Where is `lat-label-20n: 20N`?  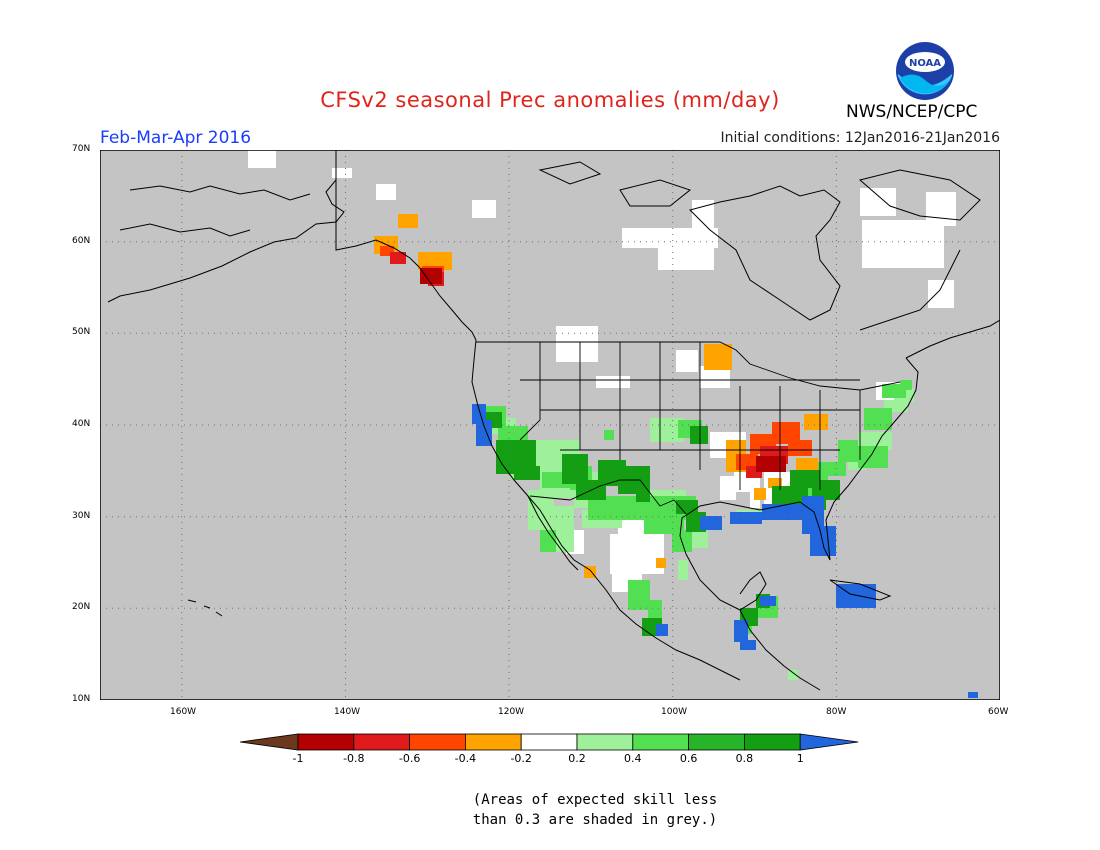
lat-label-20n: 20N is located at coordinates (81, 607).